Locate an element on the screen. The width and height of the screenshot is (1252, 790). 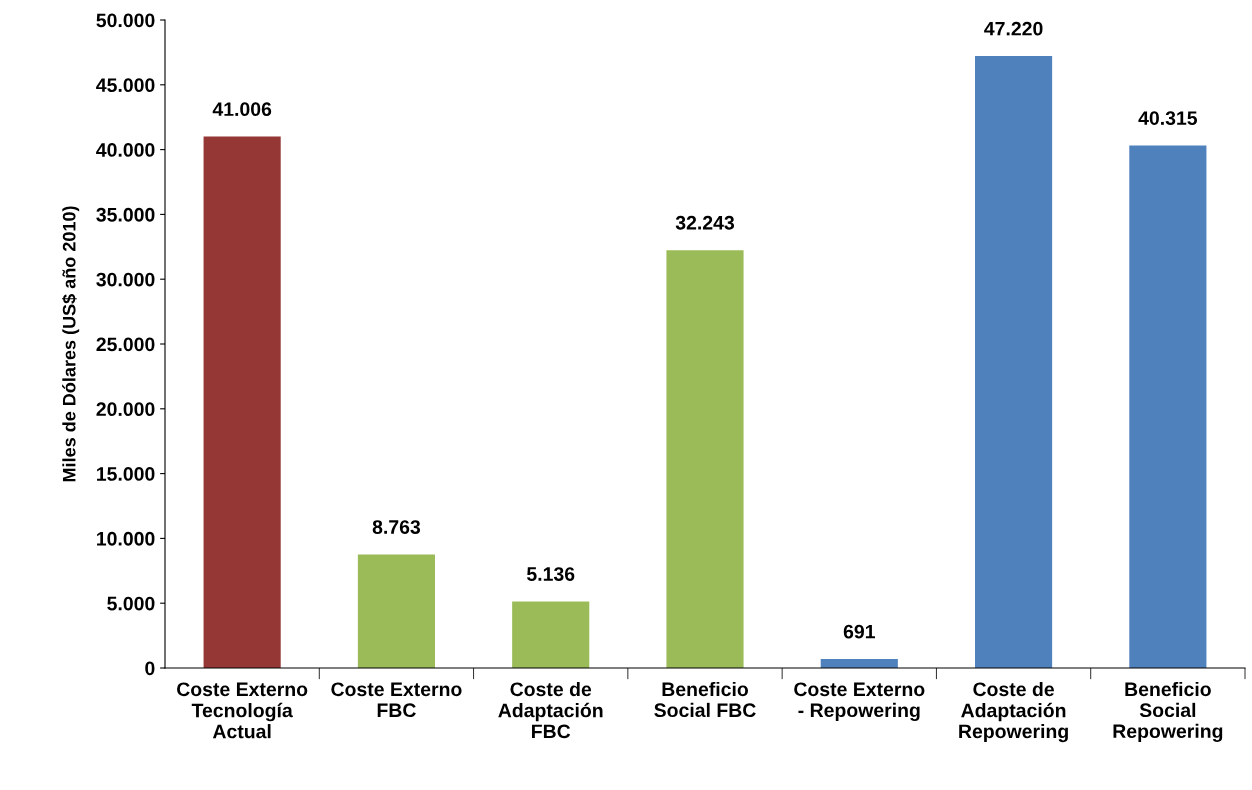
y-tick-label: 45.000 is located at coordinates (125, 85).